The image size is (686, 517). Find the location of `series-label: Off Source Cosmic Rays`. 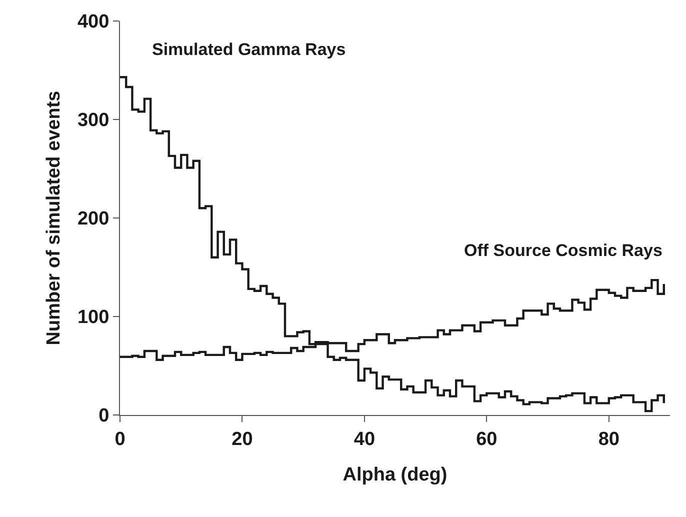

series-label: Off Source Cosmic Rays is located at coordinates (563, 250).